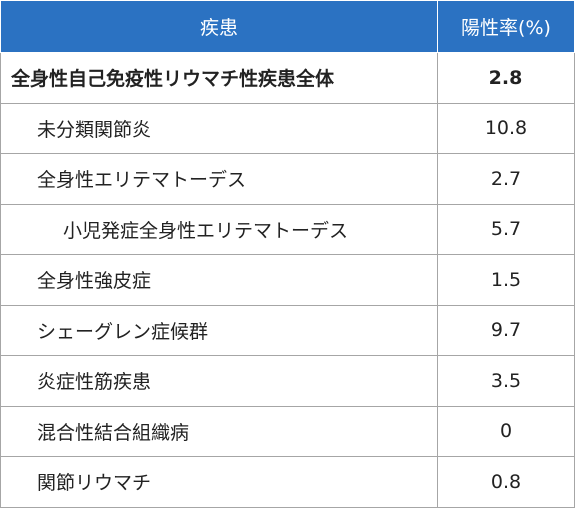  What do you see at coordinates (219, 229) in the screenshot?
I see `disease: 小児発症全身性エリテマトーデス` at bounding box center [219, 229].